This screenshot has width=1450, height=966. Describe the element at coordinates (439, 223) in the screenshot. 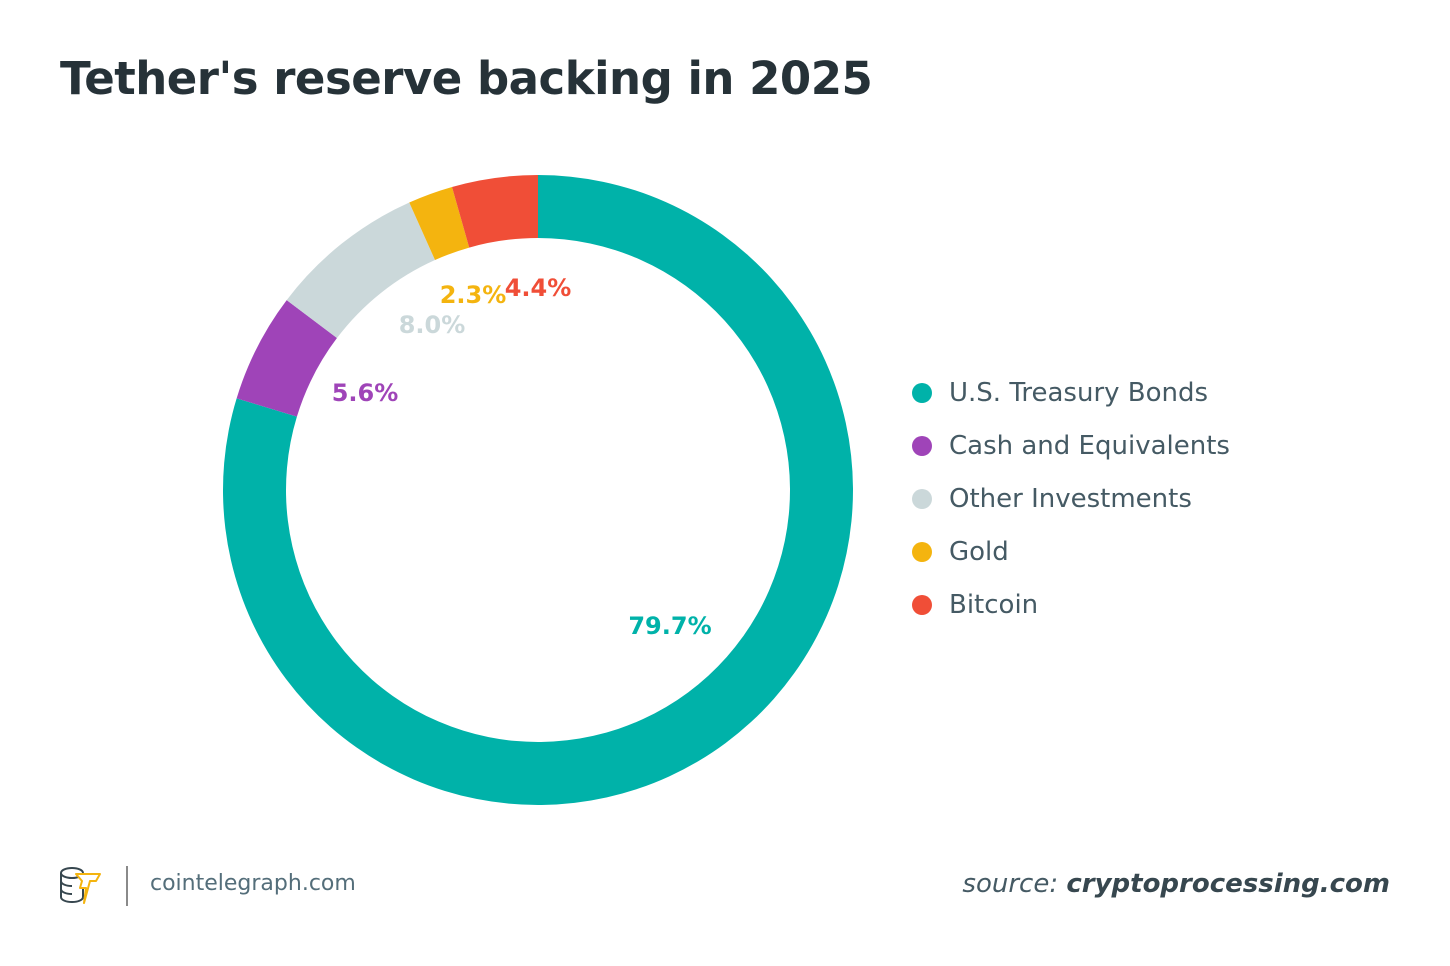

I see `donut-slice-gold` at that location.